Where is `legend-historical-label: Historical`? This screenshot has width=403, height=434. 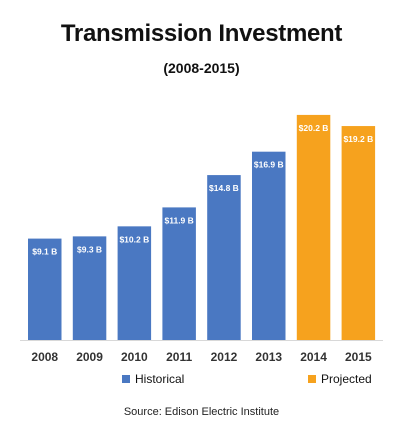
legend-historical-label: Historical is located at coordinates (160, 379).